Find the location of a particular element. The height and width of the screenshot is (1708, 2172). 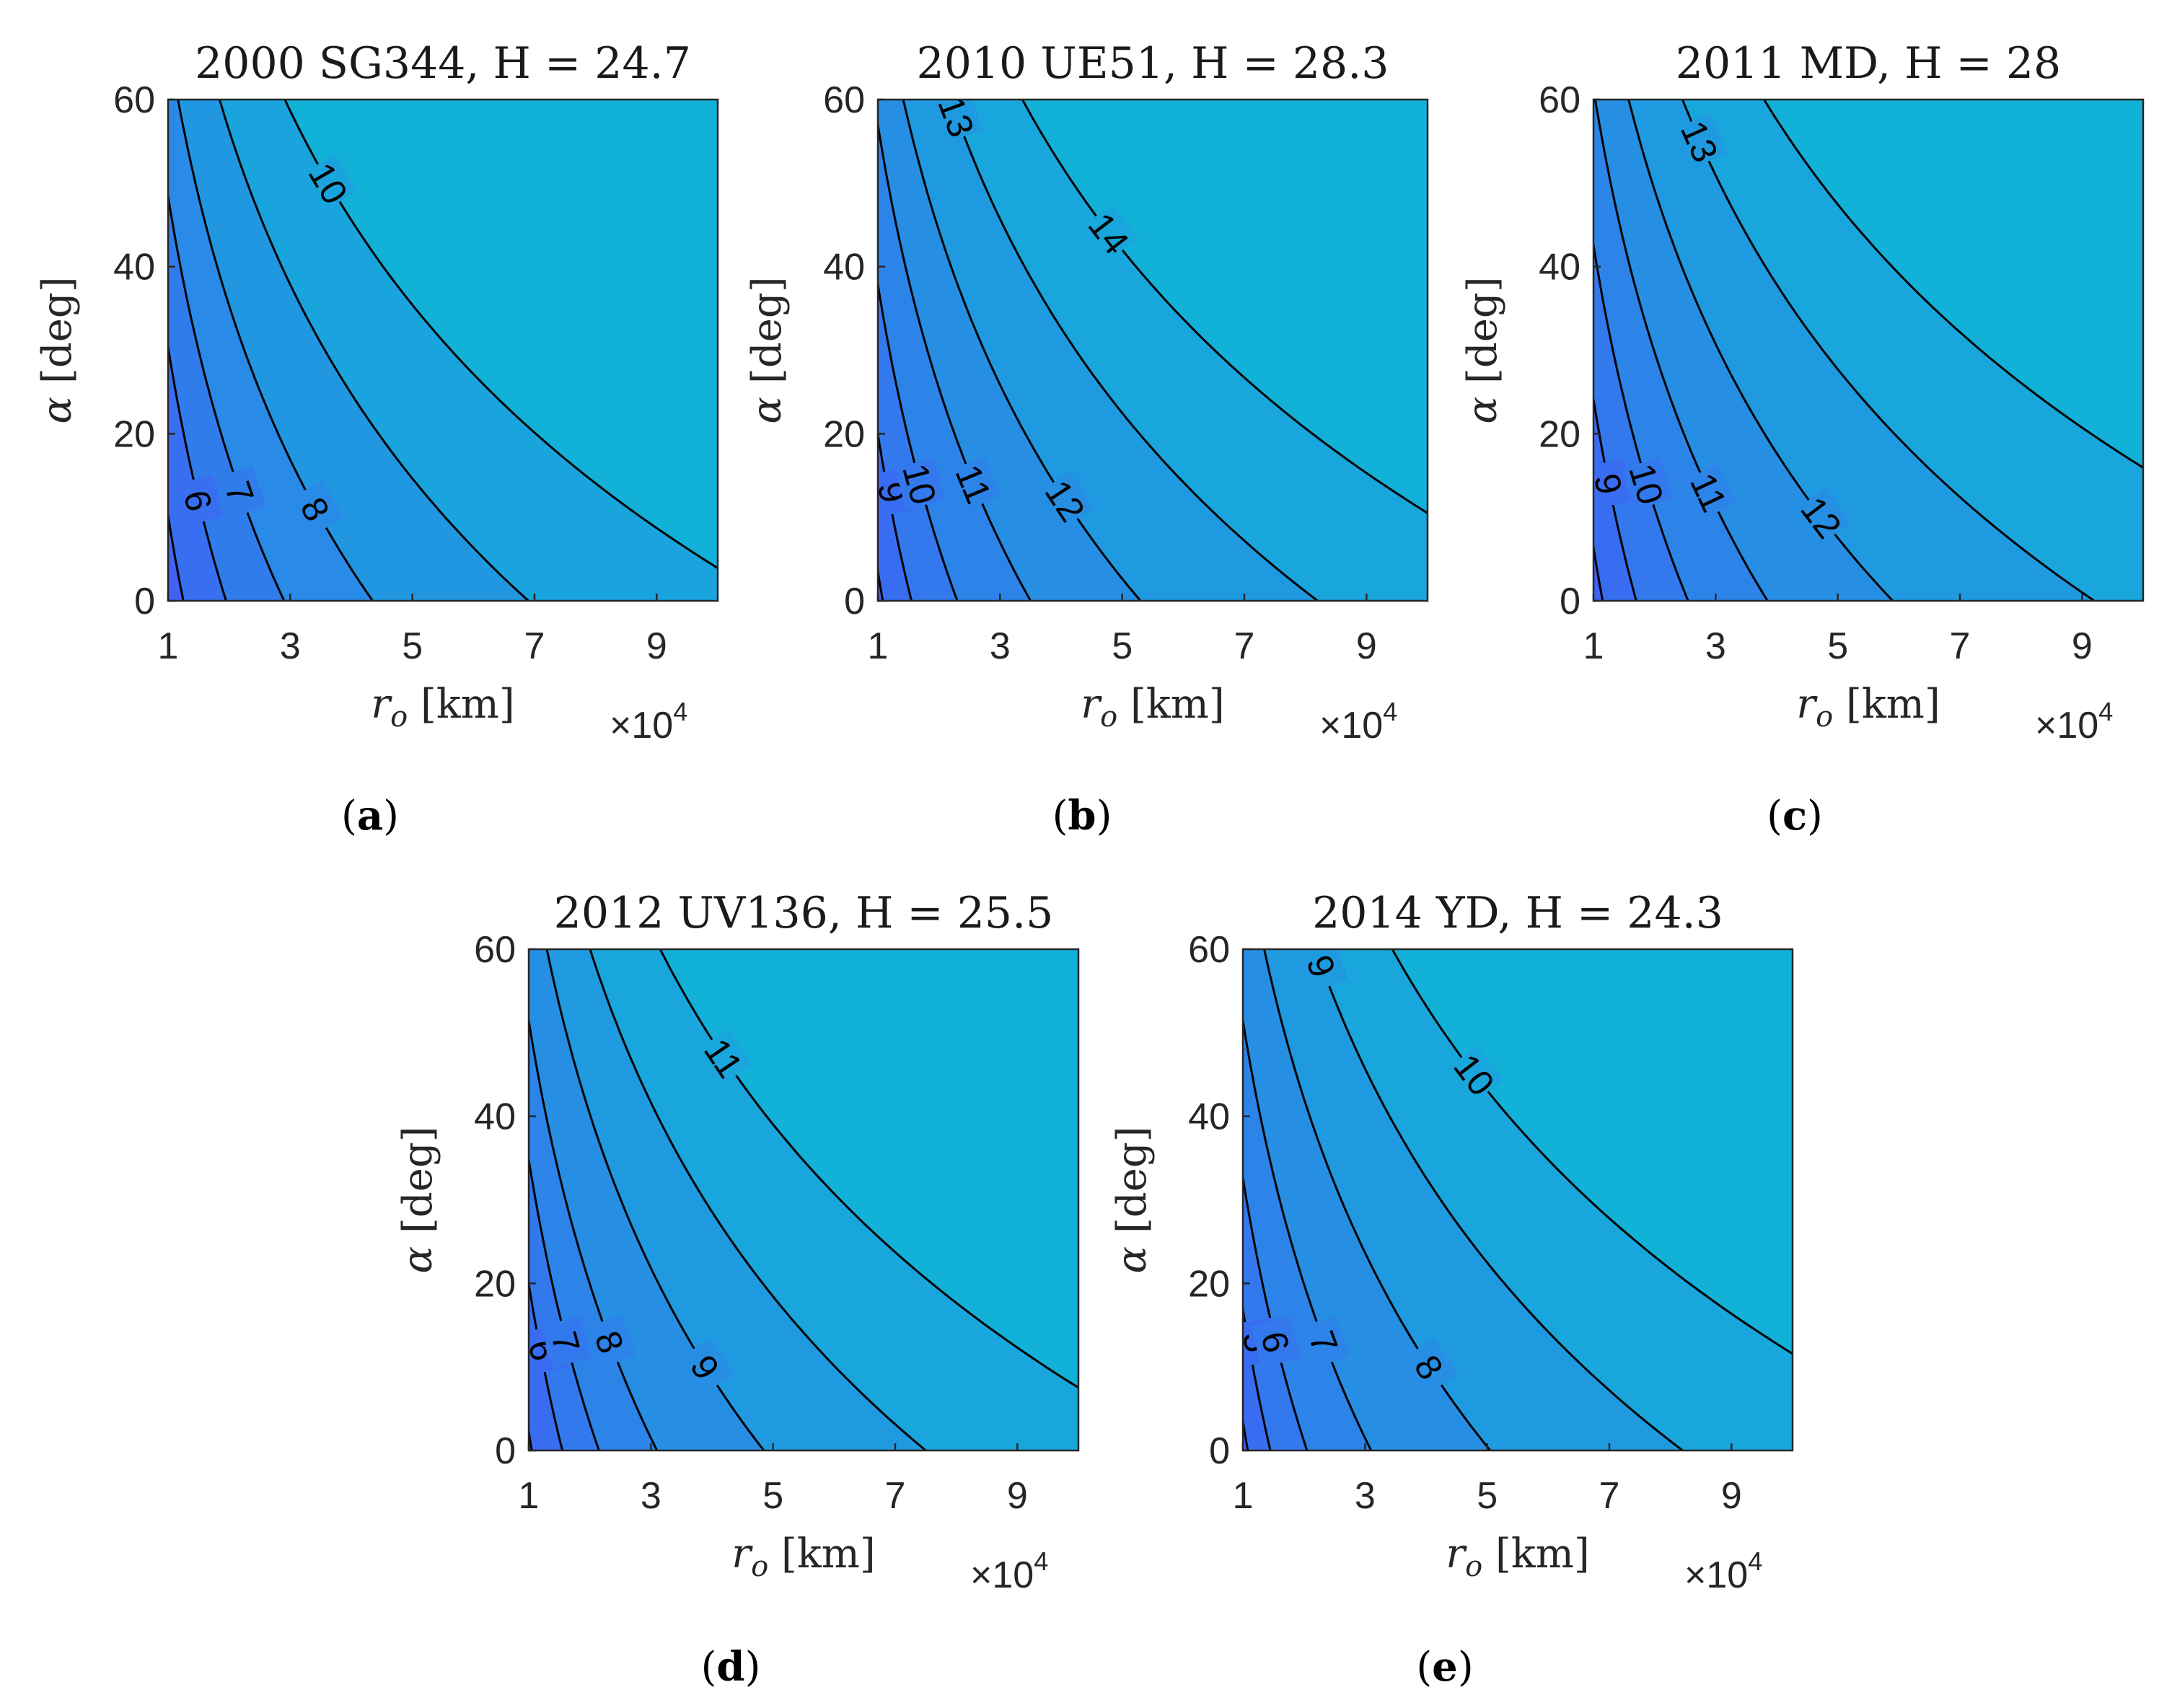

caption-letter: c is located at coordinates (1794, 816).